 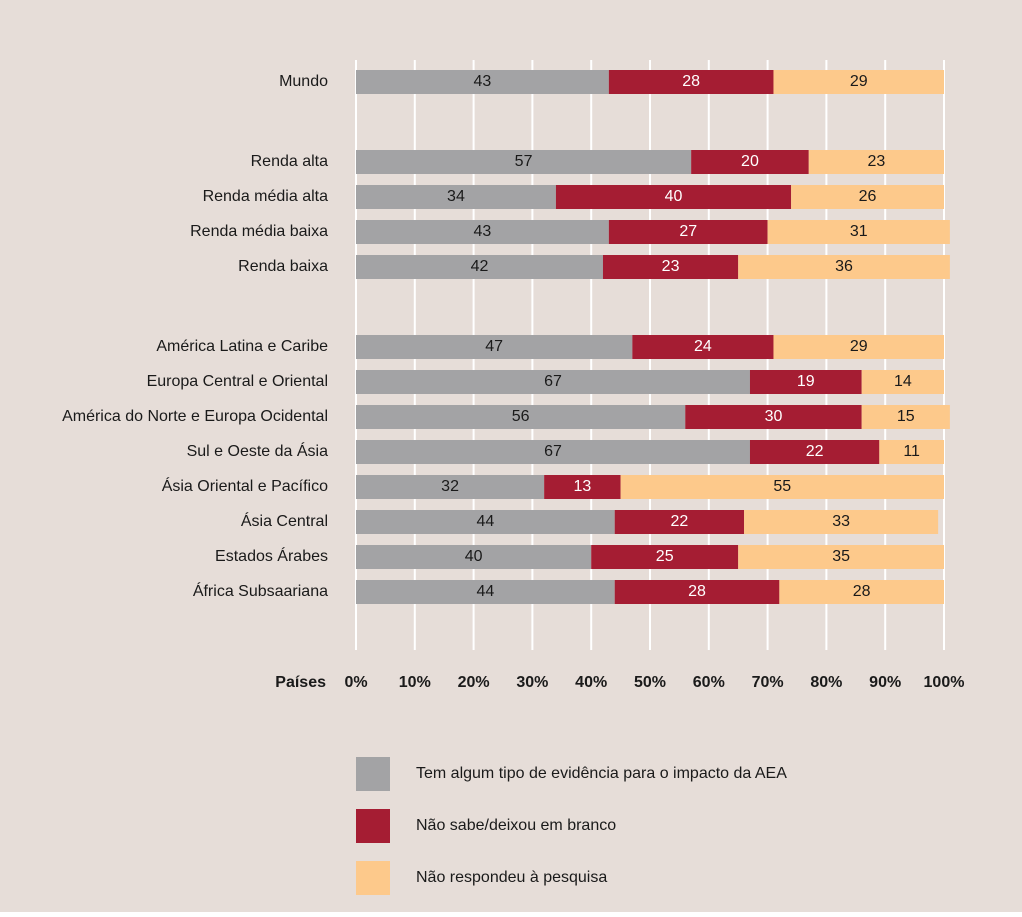 I want to click on data-label: 26, so click(x=868, y=196).